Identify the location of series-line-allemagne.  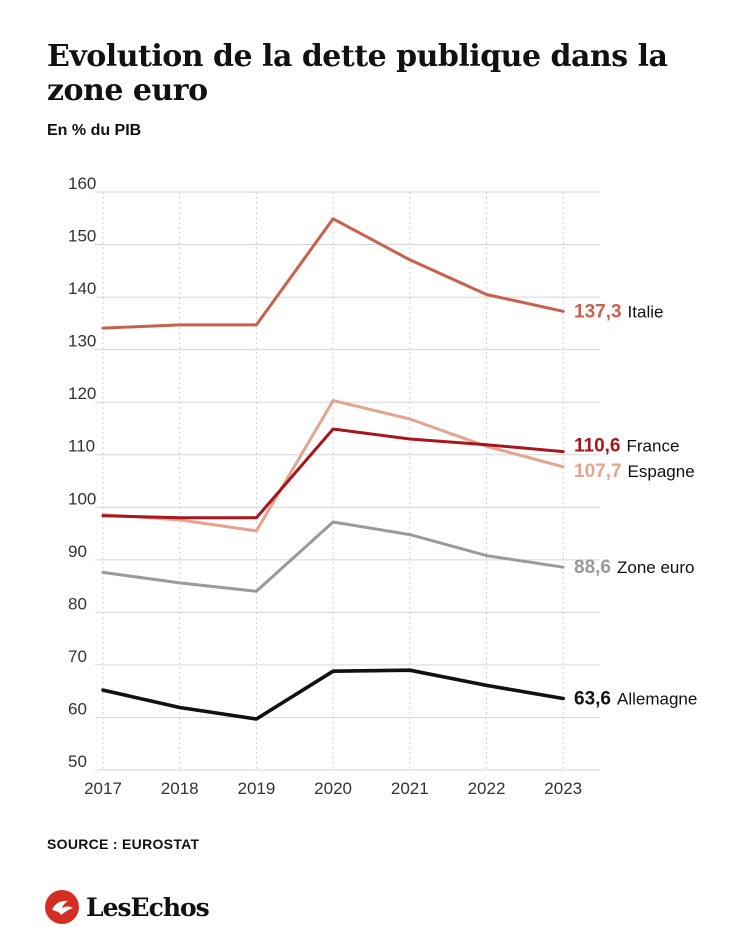
(333, 694).